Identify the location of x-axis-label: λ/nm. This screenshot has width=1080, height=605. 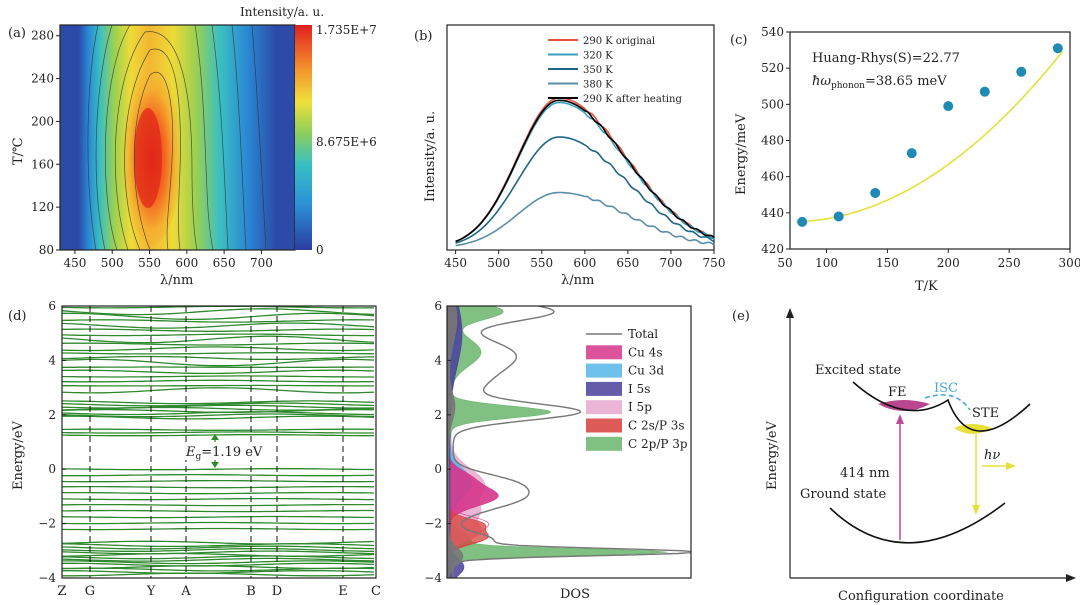
(176, 280).